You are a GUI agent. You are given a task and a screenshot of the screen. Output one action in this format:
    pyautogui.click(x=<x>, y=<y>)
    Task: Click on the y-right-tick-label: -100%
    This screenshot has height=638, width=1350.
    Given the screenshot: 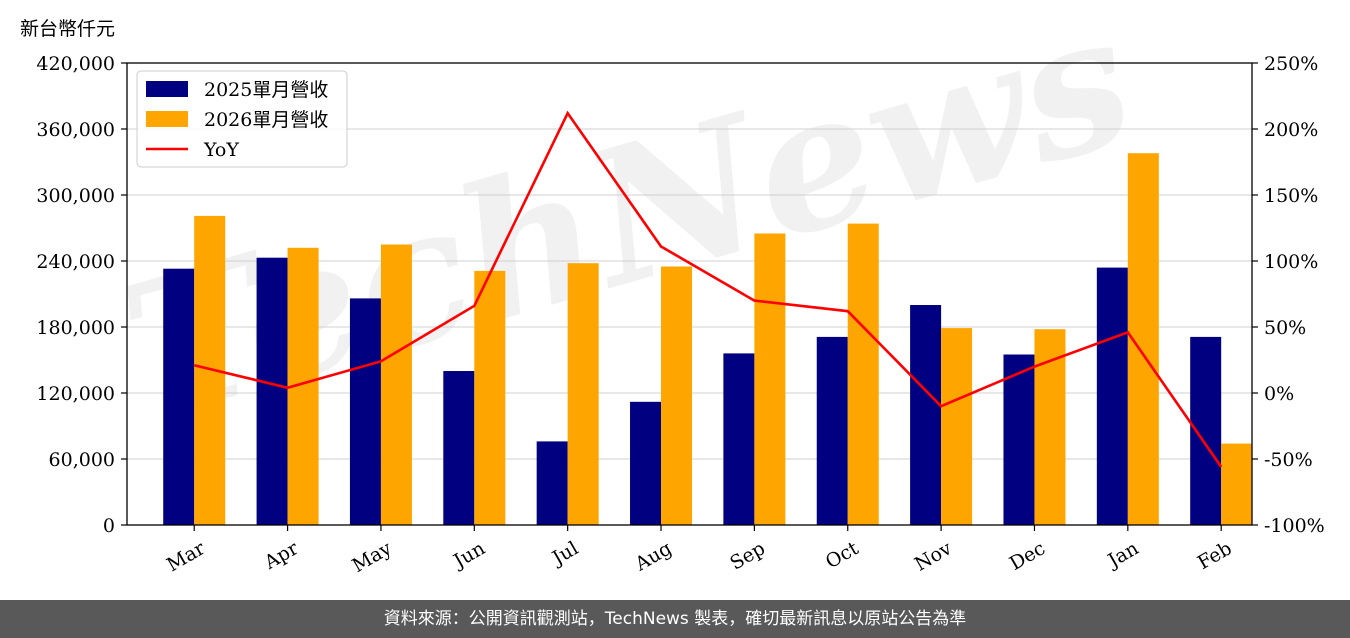 What is the action you would take?
    pyautogui.click(x=1294, y=526)
    